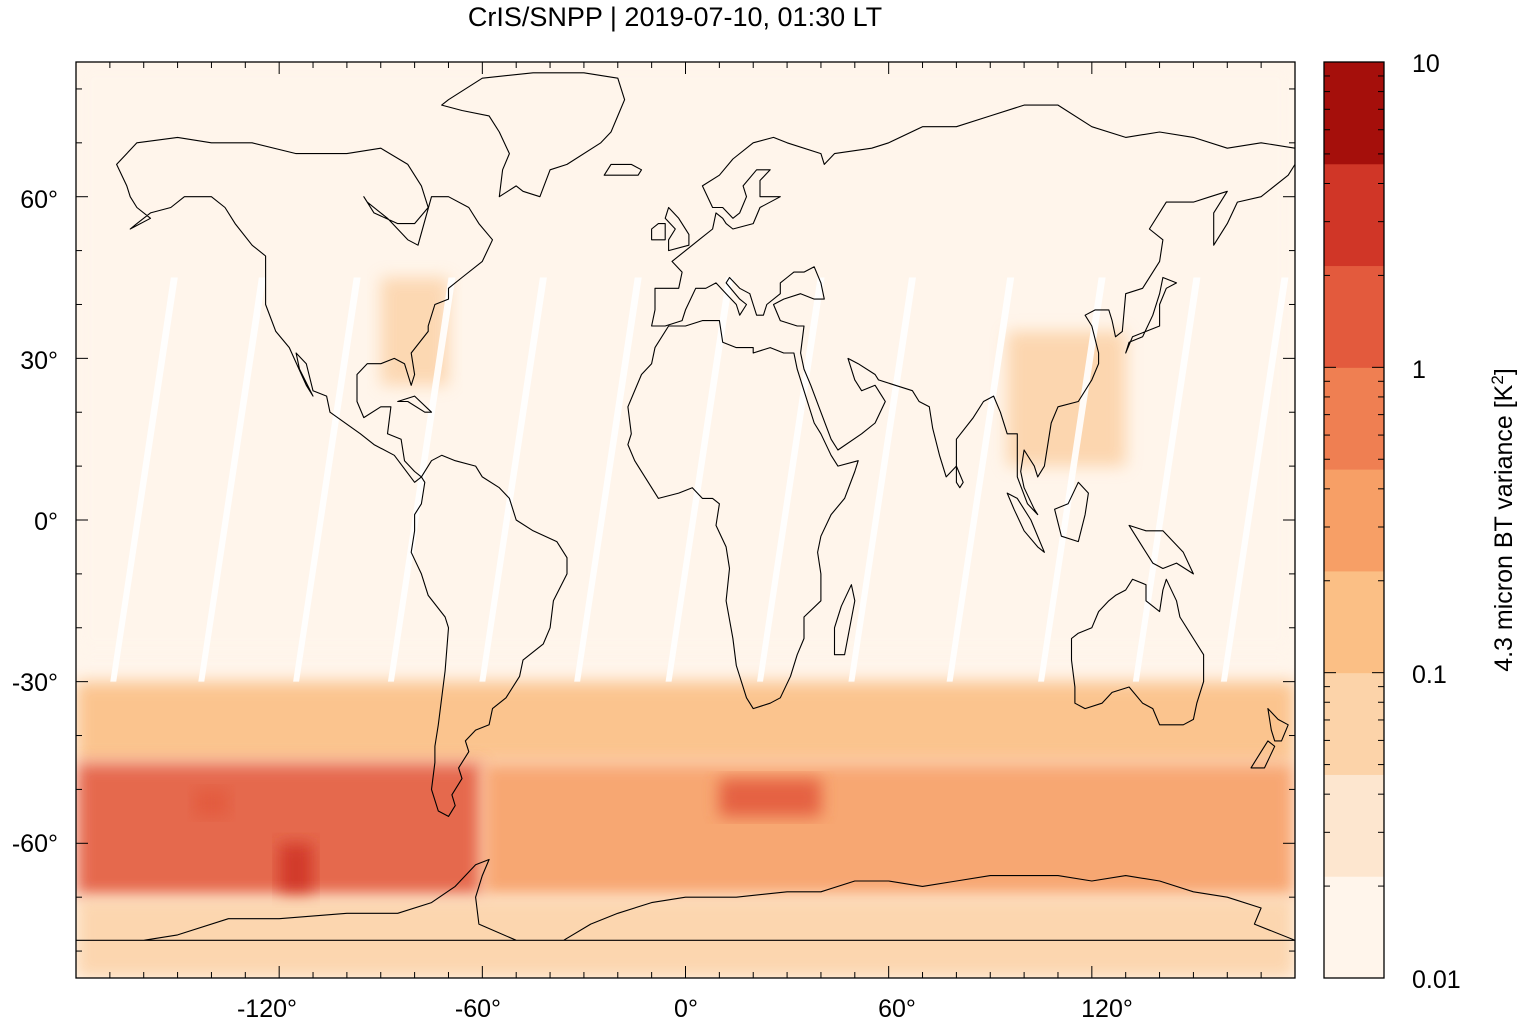 The width and height of the screenshot is (1522, 1020). I want to click on y-tick-label: -60°, so click(35, 844).